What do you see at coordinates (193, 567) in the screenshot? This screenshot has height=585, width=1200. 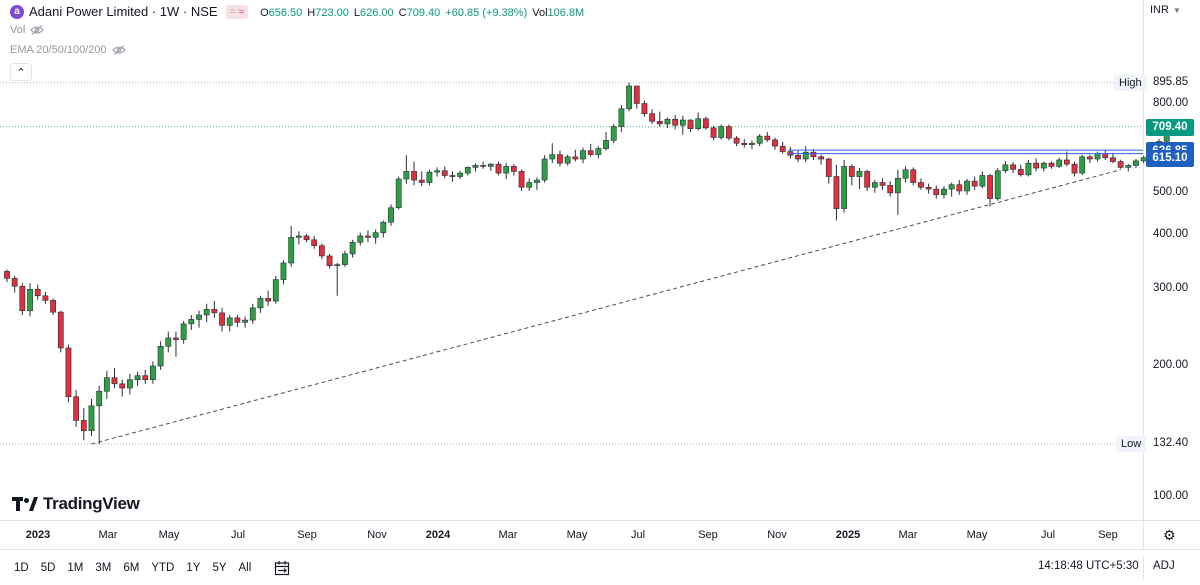 I see `range-button-1y: 1Y` at bounding box center [193, 567].